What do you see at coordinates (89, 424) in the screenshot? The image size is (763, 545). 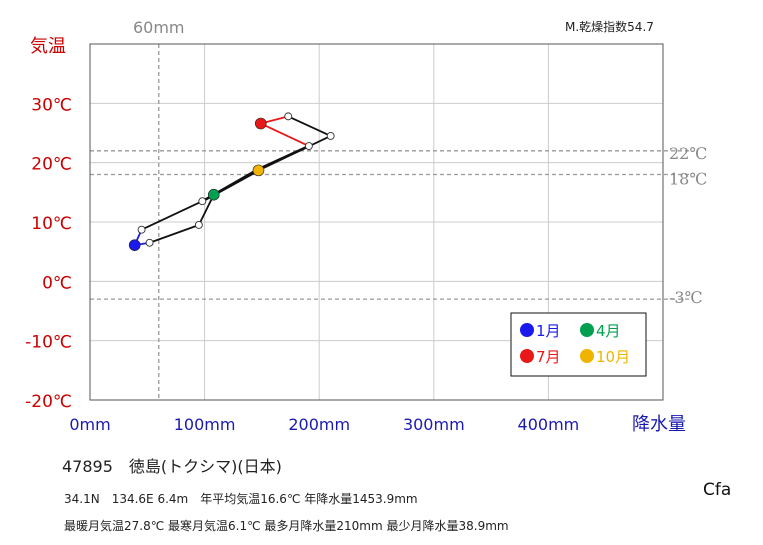 I see `x-tick-label: 0mm` at bounding box center [89, 424].